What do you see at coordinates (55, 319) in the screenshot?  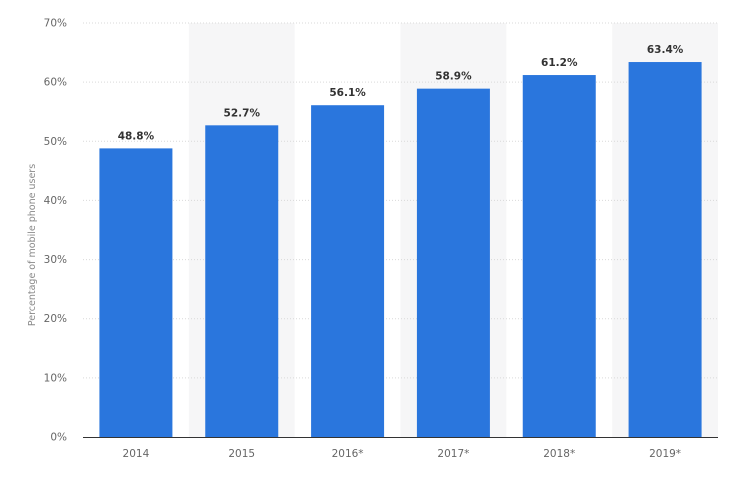 I see `y-tick-label-20: 20%` at bounding box center [55, 319].